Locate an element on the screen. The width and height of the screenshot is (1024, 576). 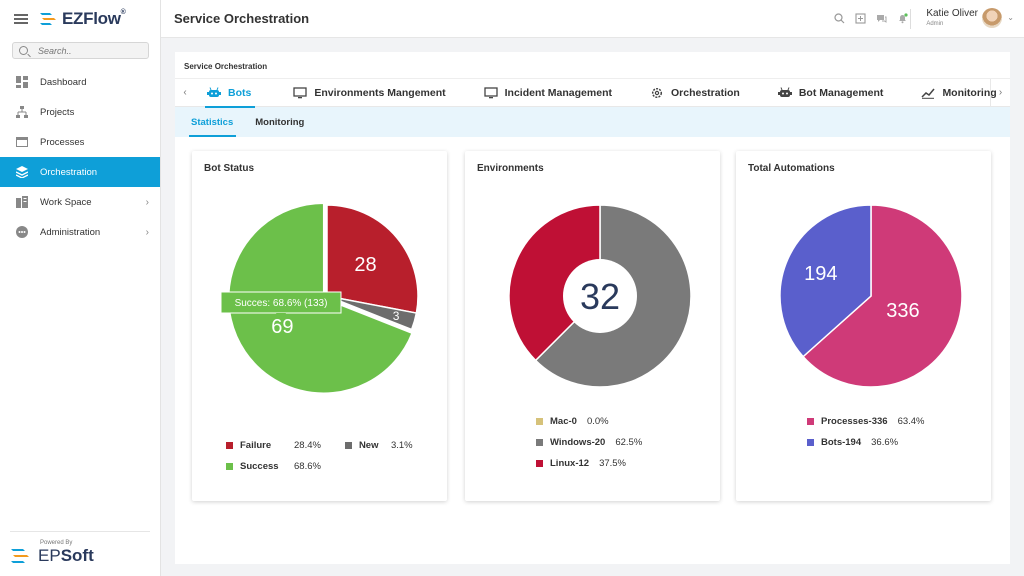
tab-environments-mangement: Environments Mangement is located at coordinates (369, 93).